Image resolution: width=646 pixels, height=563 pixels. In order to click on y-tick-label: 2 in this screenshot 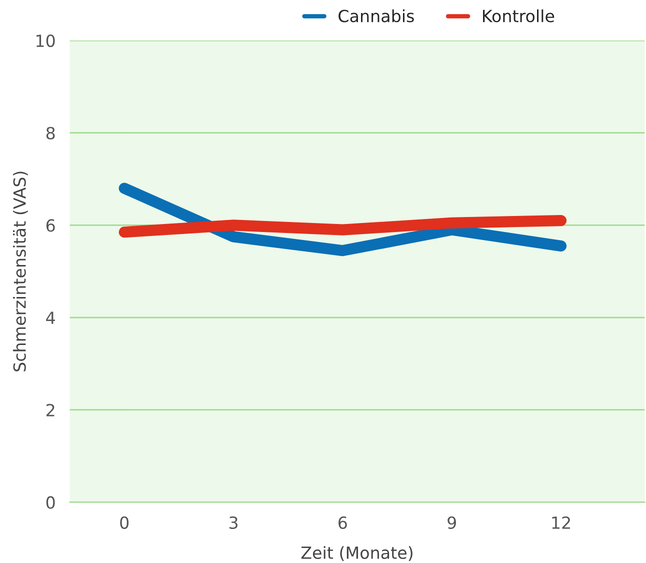, I will do `click(50, 410)`.